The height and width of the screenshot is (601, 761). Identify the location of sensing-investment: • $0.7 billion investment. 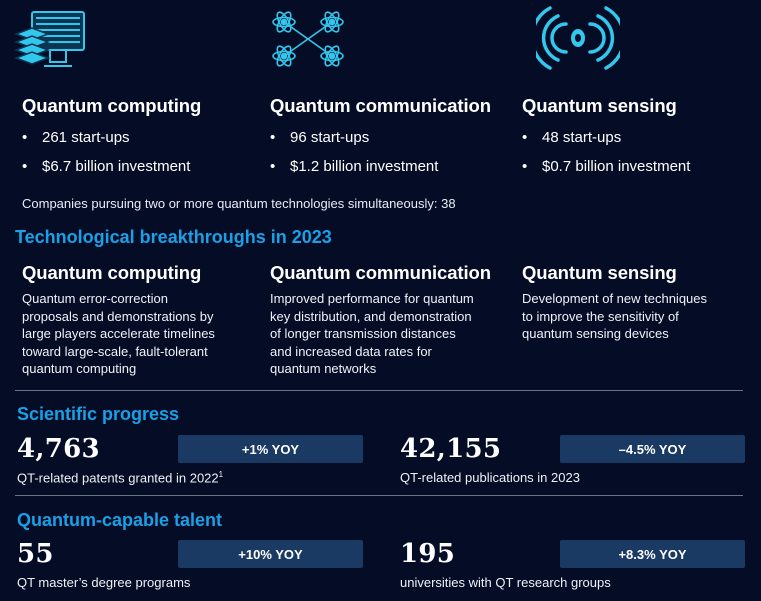
(606, 166).